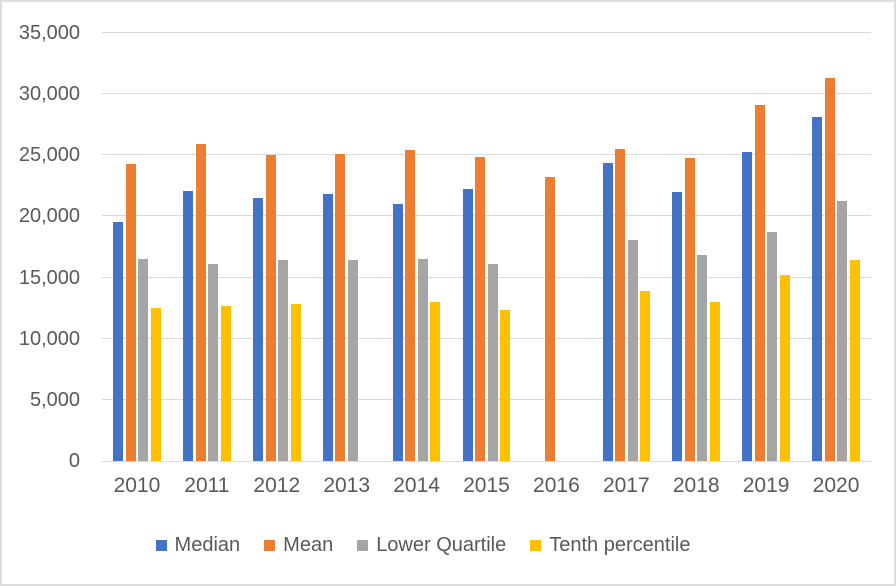 Image resolution: width=896 pixels, height=586 pixels. Describe the element at coordinates (422, 360) in the screenshot. I see `bar-lower-quartile-2014` at that location.